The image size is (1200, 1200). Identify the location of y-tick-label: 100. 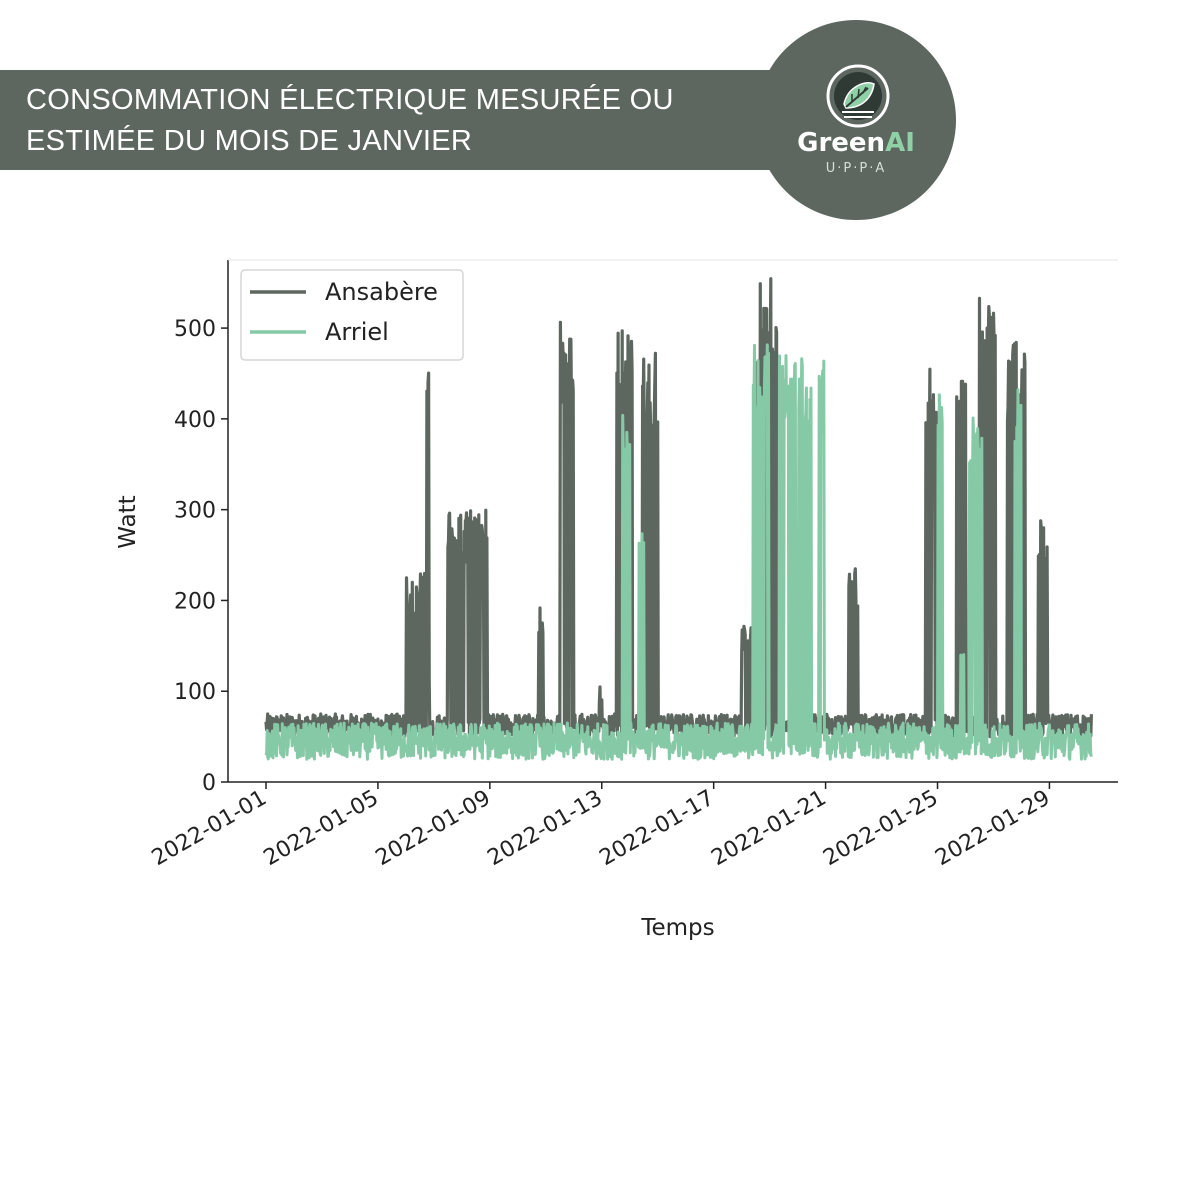
(195, 692).